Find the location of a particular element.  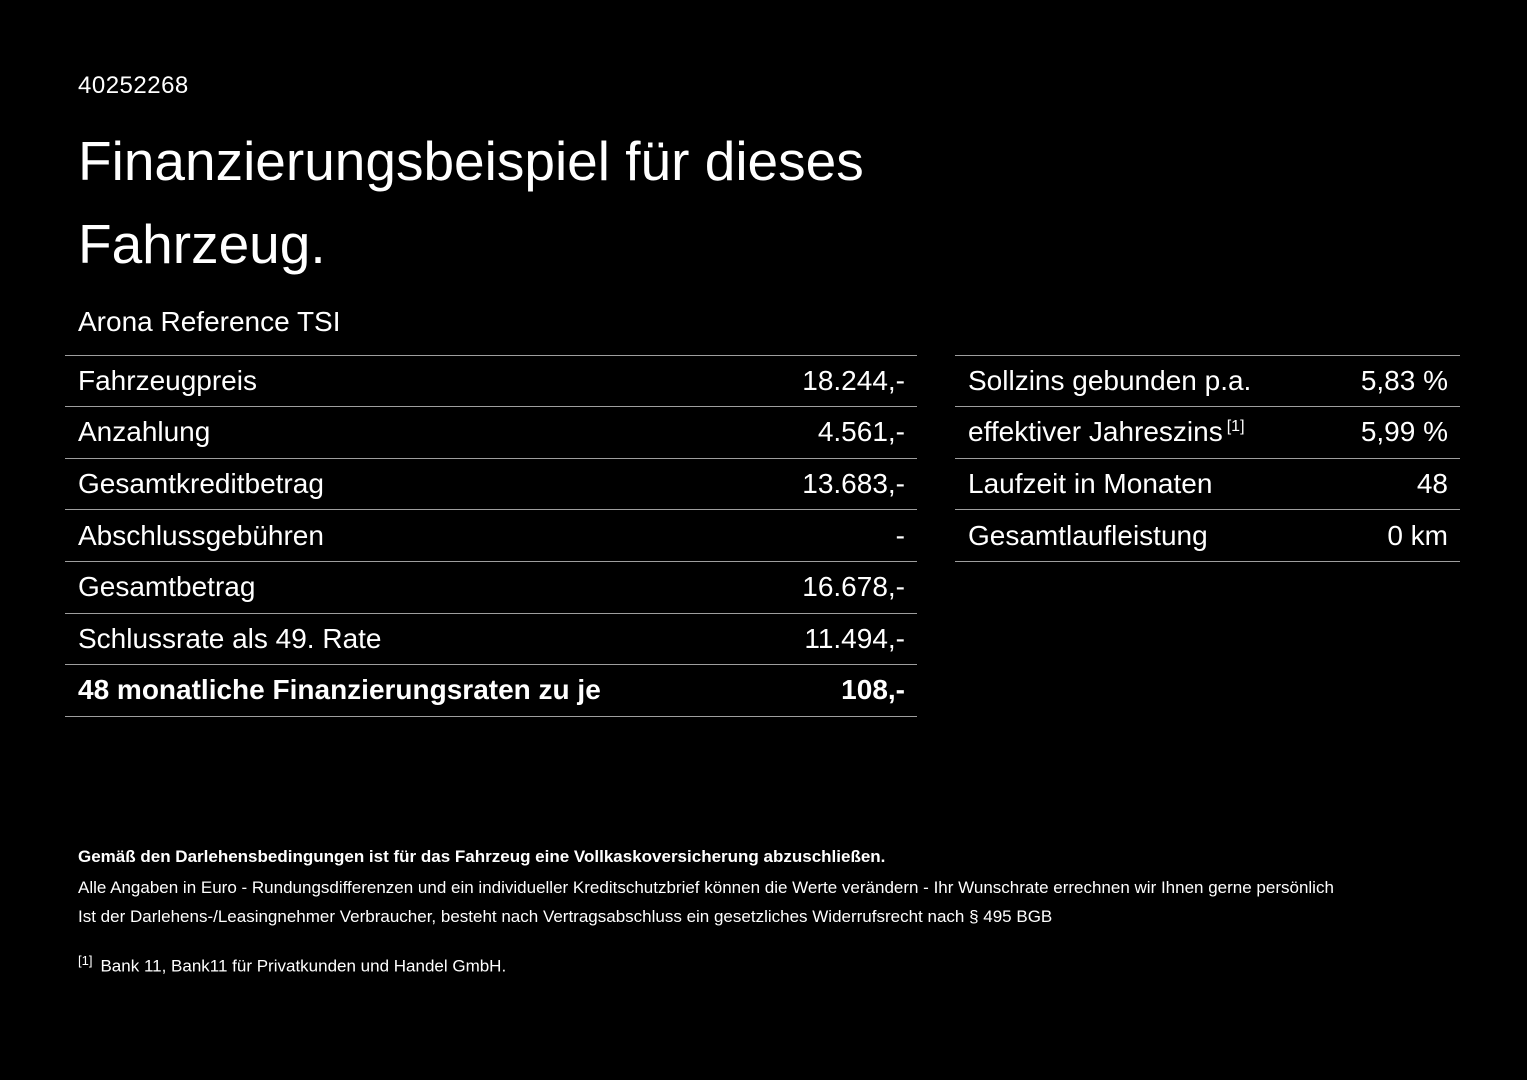

row-label: Gesamtkreditbetrag is located at coordinates (201, 484).